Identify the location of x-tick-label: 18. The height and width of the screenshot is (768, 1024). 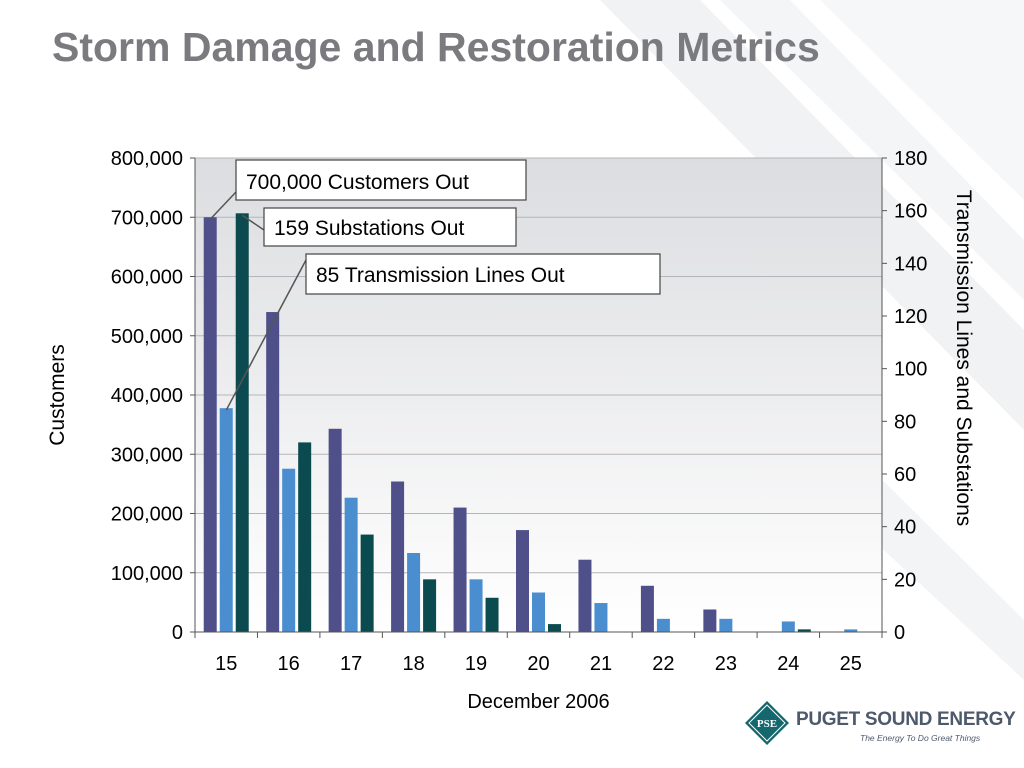
(413, 664).